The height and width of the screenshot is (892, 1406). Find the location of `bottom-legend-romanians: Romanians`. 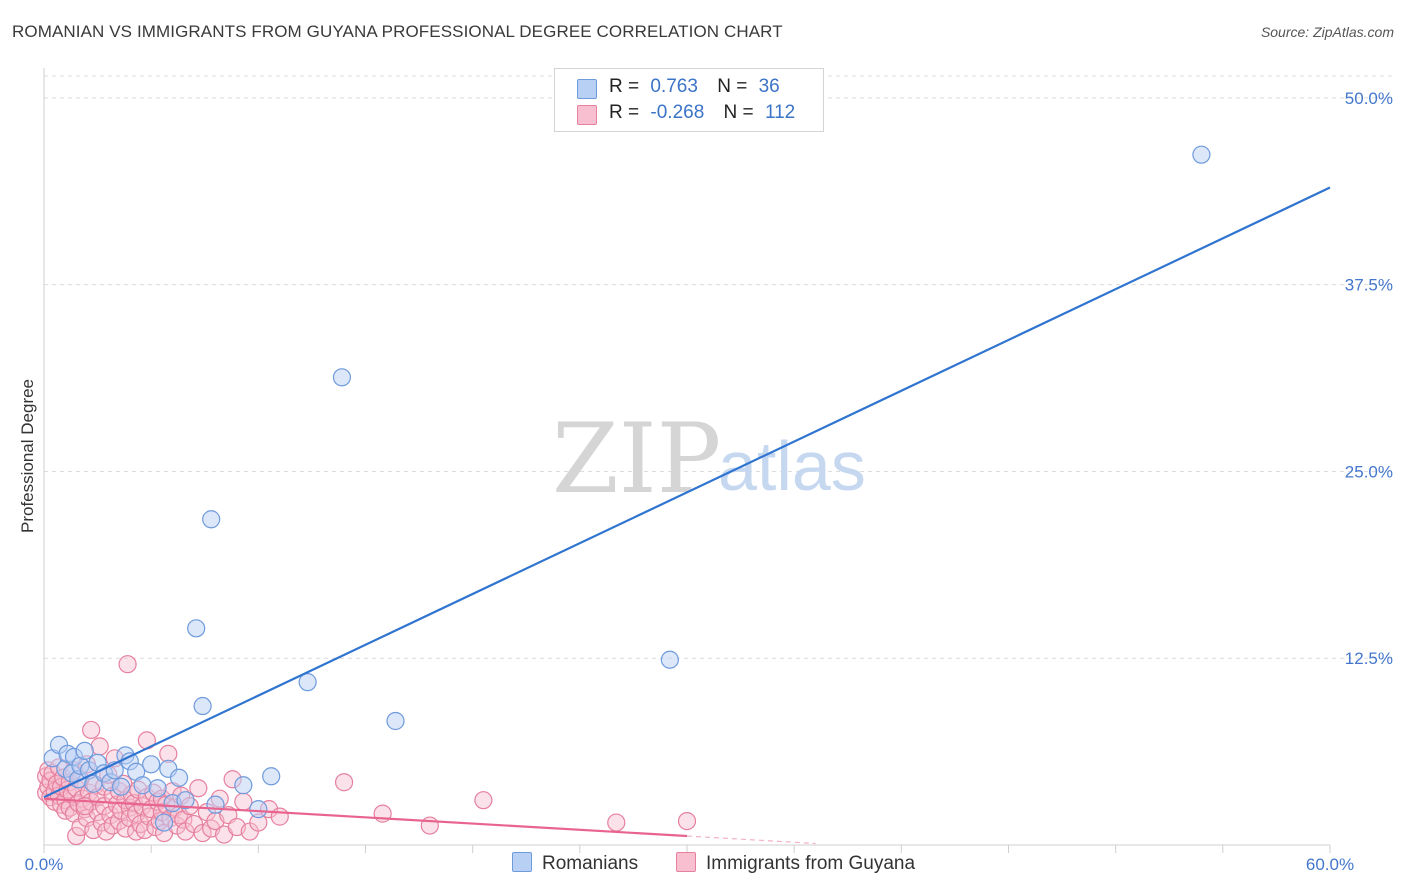

bottom-legend-romanians: Romanians is located at coordinates (575, 863).